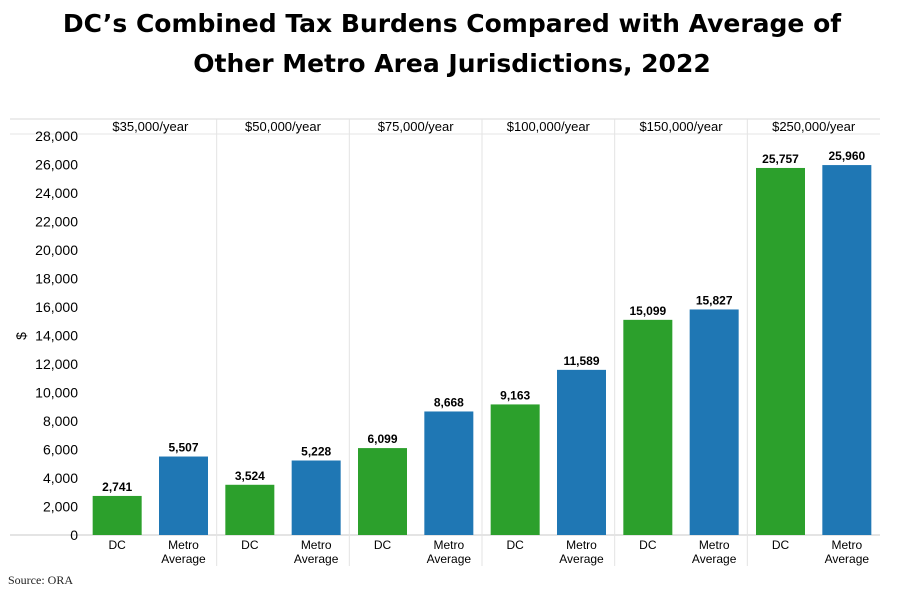 This screenshot has height=600, width=904. I want to click on y-tick-label: 18,000, so click(56, 279).